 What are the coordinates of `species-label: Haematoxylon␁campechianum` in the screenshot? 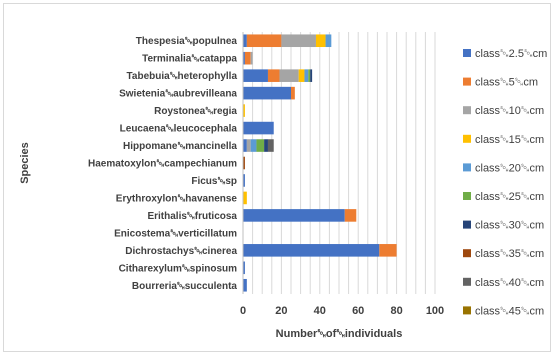 It's located at (162, 164).